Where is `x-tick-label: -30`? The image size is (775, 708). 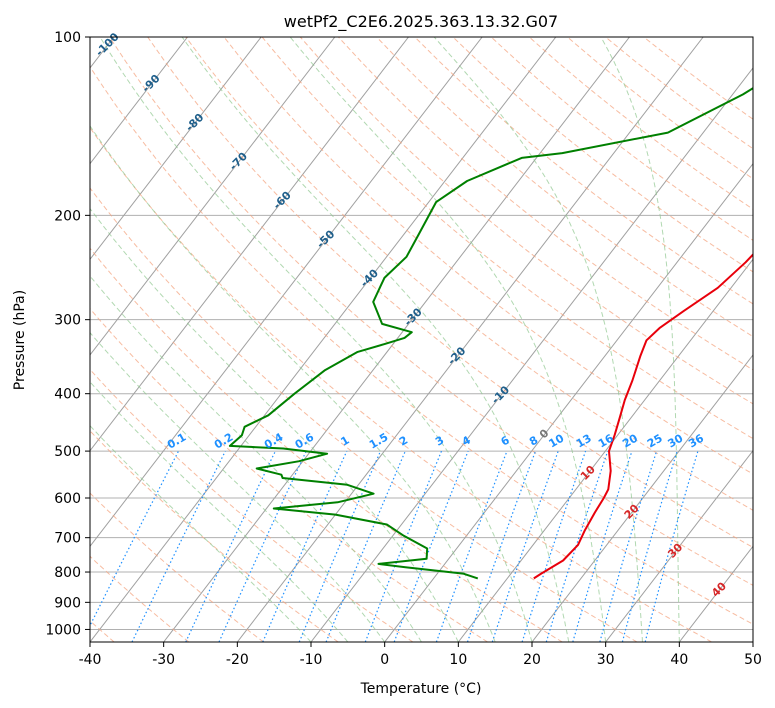 x-tick-label: -30 is located at coordinates (163, 660).